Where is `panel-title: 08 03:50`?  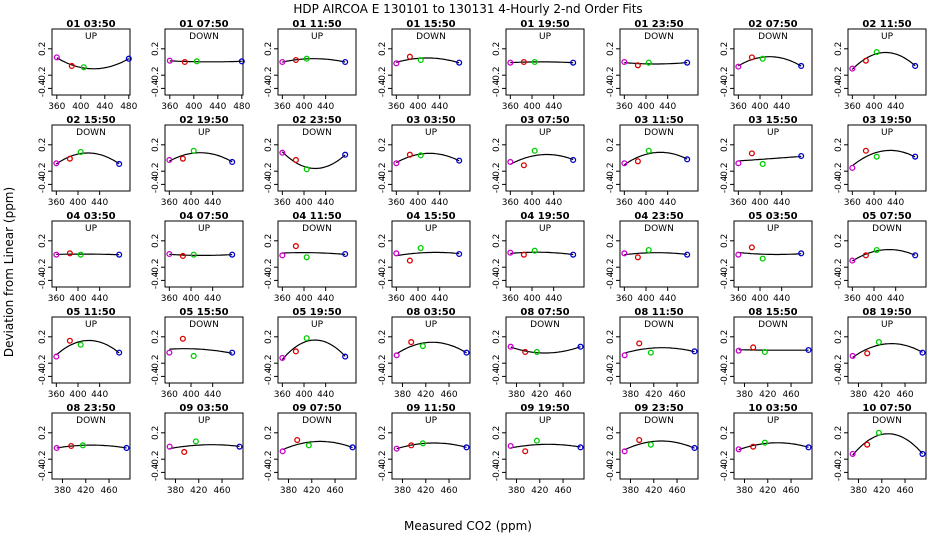
panel-title: 08 03:50 is located at coordinates (430, 312).